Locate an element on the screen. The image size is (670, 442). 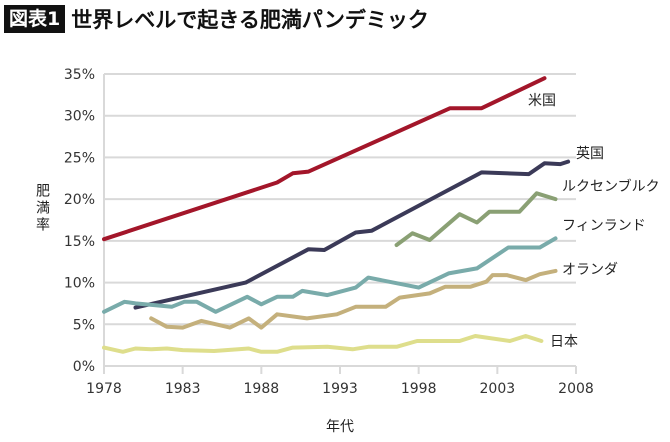
y-tick-label: 10% is located at coordinates (79, 284).